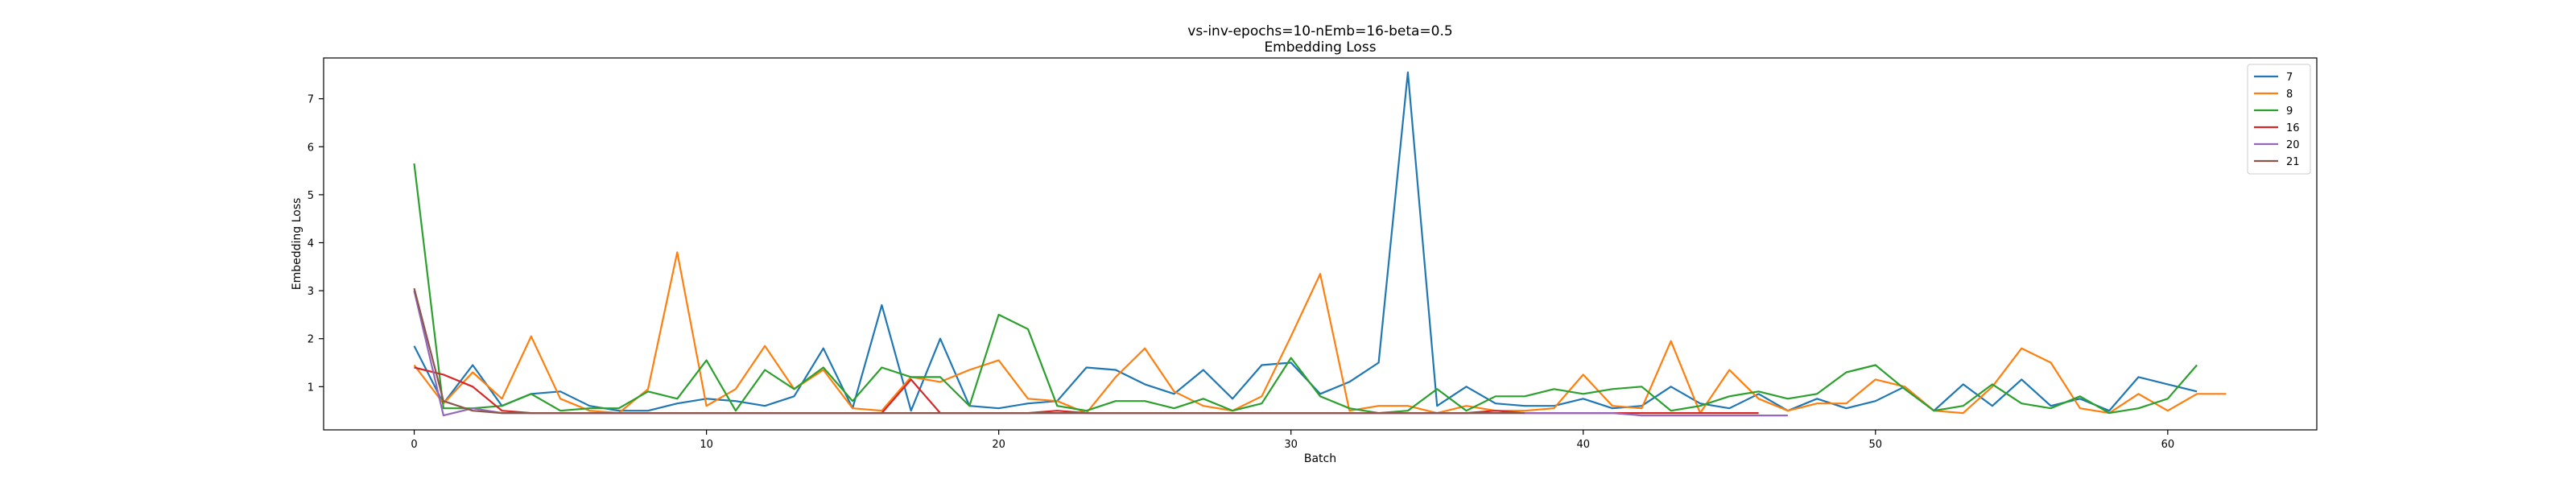  I want to click on x-tick-label: 50, so click(1876, 445).